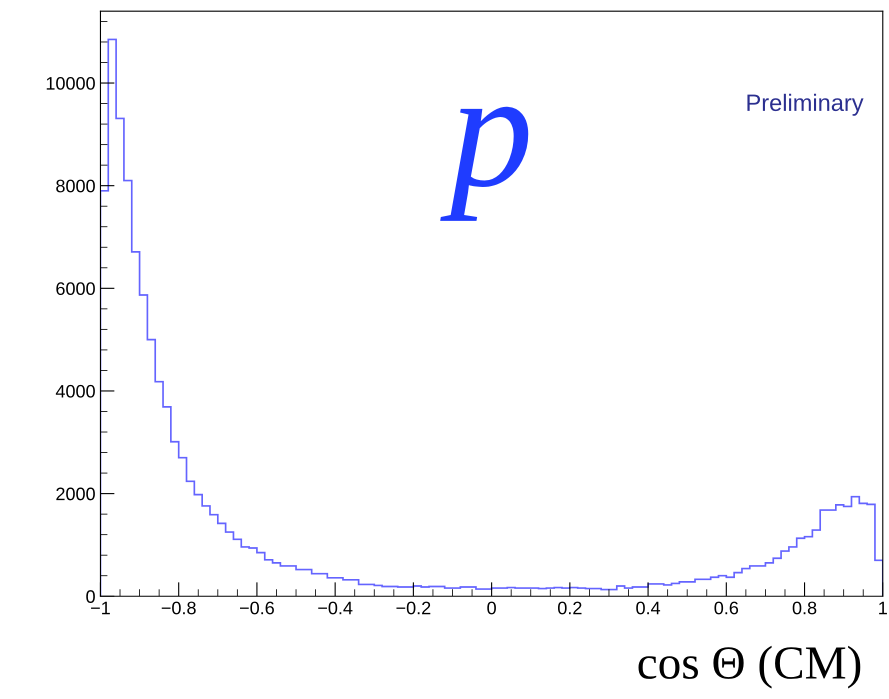 The width and height of the screenshot is (889, 699). I want to click on y-tick-label: 0, so click(90, 596).